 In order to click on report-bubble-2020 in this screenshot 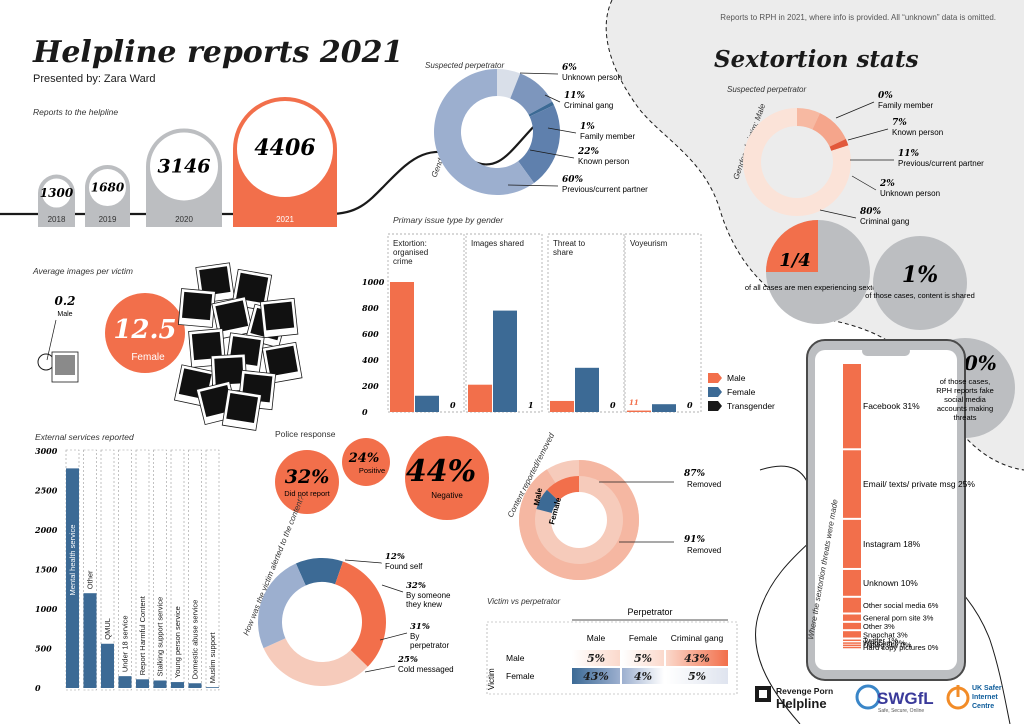, I will do `click(184, 166)`.